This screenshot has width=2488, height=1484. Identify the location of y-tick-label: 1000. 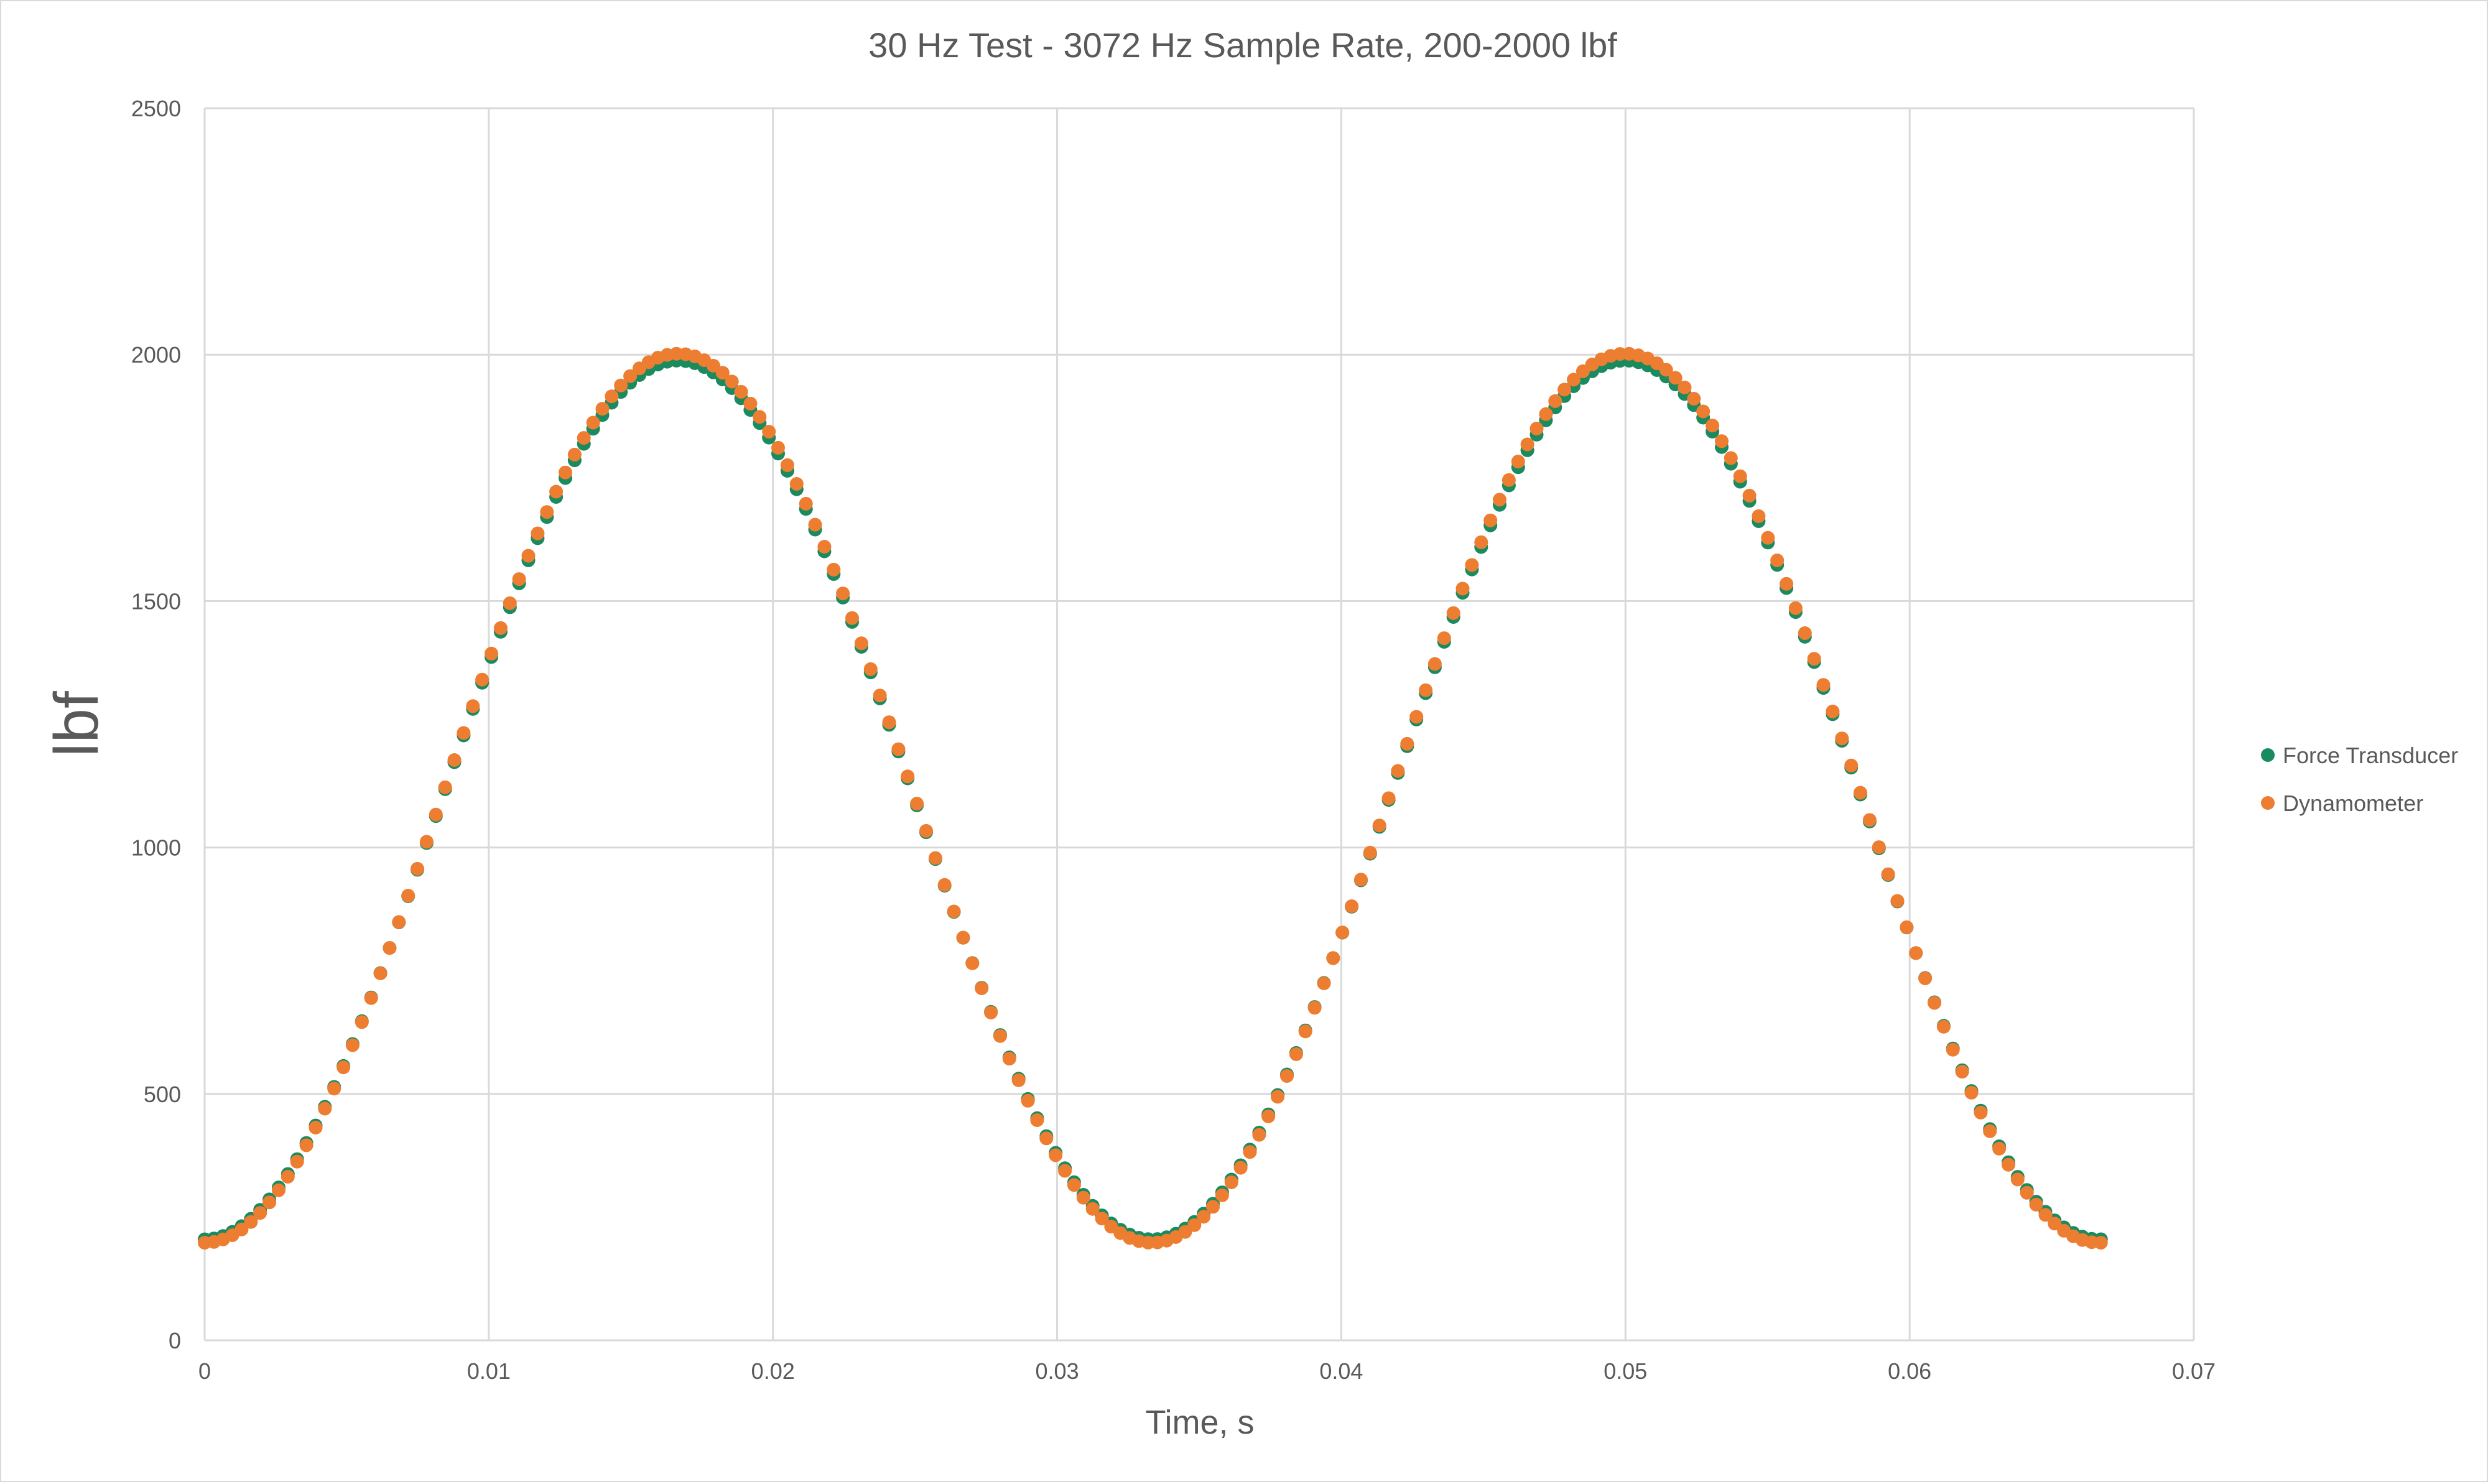
(156, 848).